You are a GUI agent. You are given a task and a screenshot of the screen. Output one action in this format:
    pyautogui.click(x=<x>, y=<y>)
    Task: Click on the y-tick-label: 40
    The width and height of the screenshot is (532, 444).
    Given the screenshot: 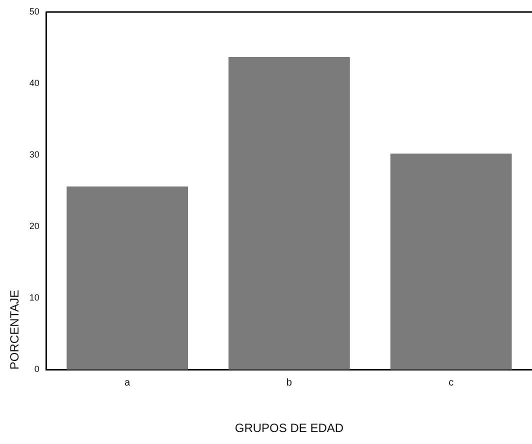 What is the action you would take?
    pyautogui.click(x=34, y=83)
    